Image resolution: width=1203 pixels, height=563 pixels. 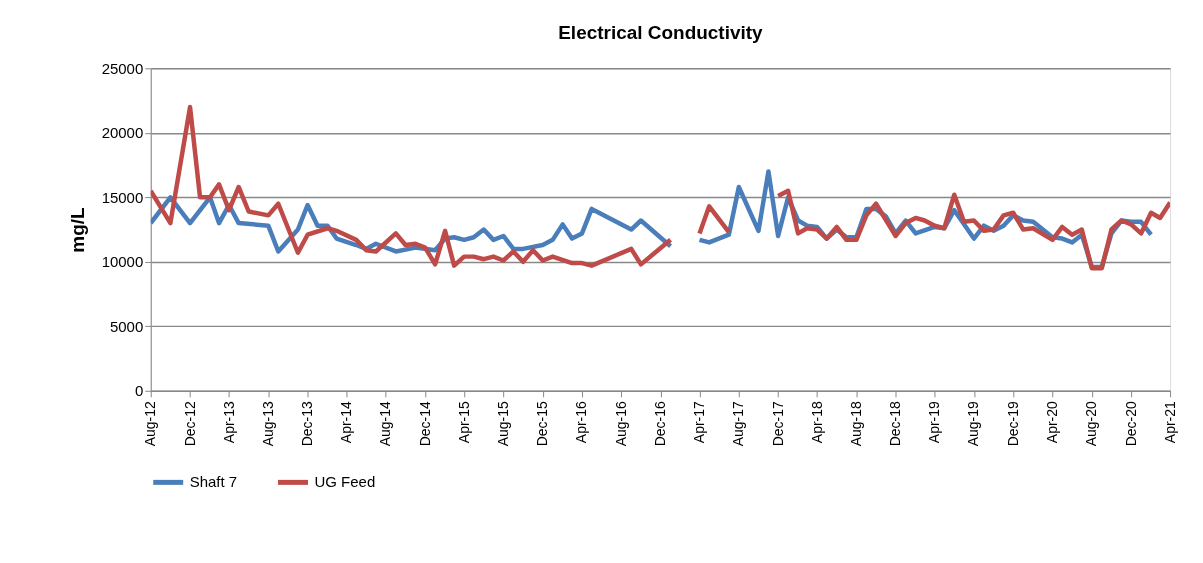 I want to click on x-tick-label: Apr-15, so click(x=463, y=422).